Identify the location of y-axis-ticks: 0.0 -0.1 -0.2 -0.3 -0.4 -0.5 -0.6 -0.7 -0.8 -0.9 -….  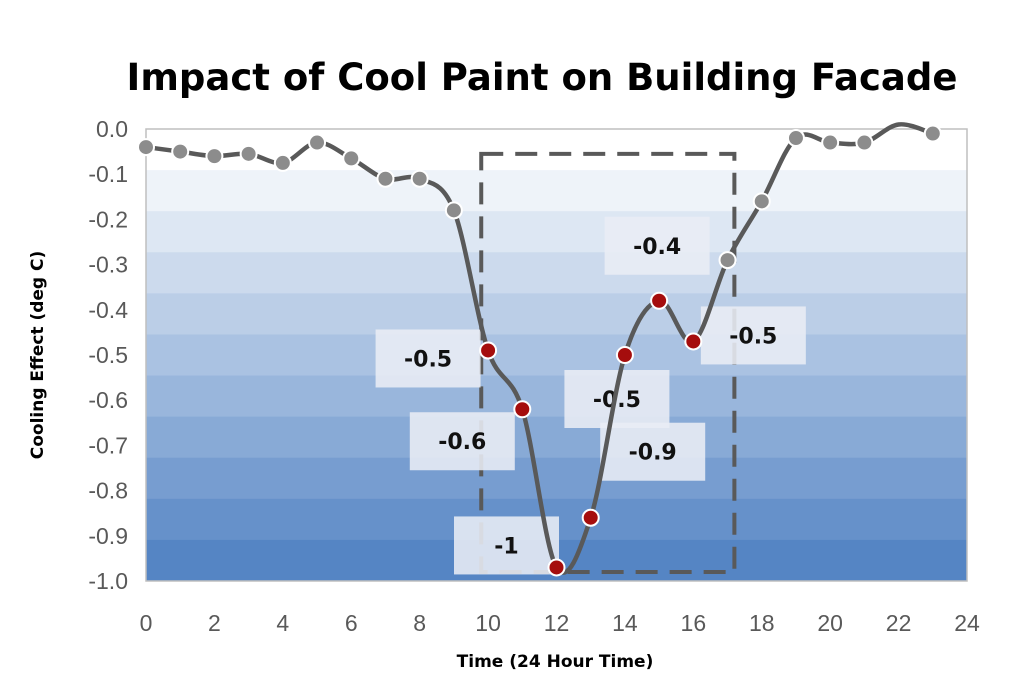
(108, 355).